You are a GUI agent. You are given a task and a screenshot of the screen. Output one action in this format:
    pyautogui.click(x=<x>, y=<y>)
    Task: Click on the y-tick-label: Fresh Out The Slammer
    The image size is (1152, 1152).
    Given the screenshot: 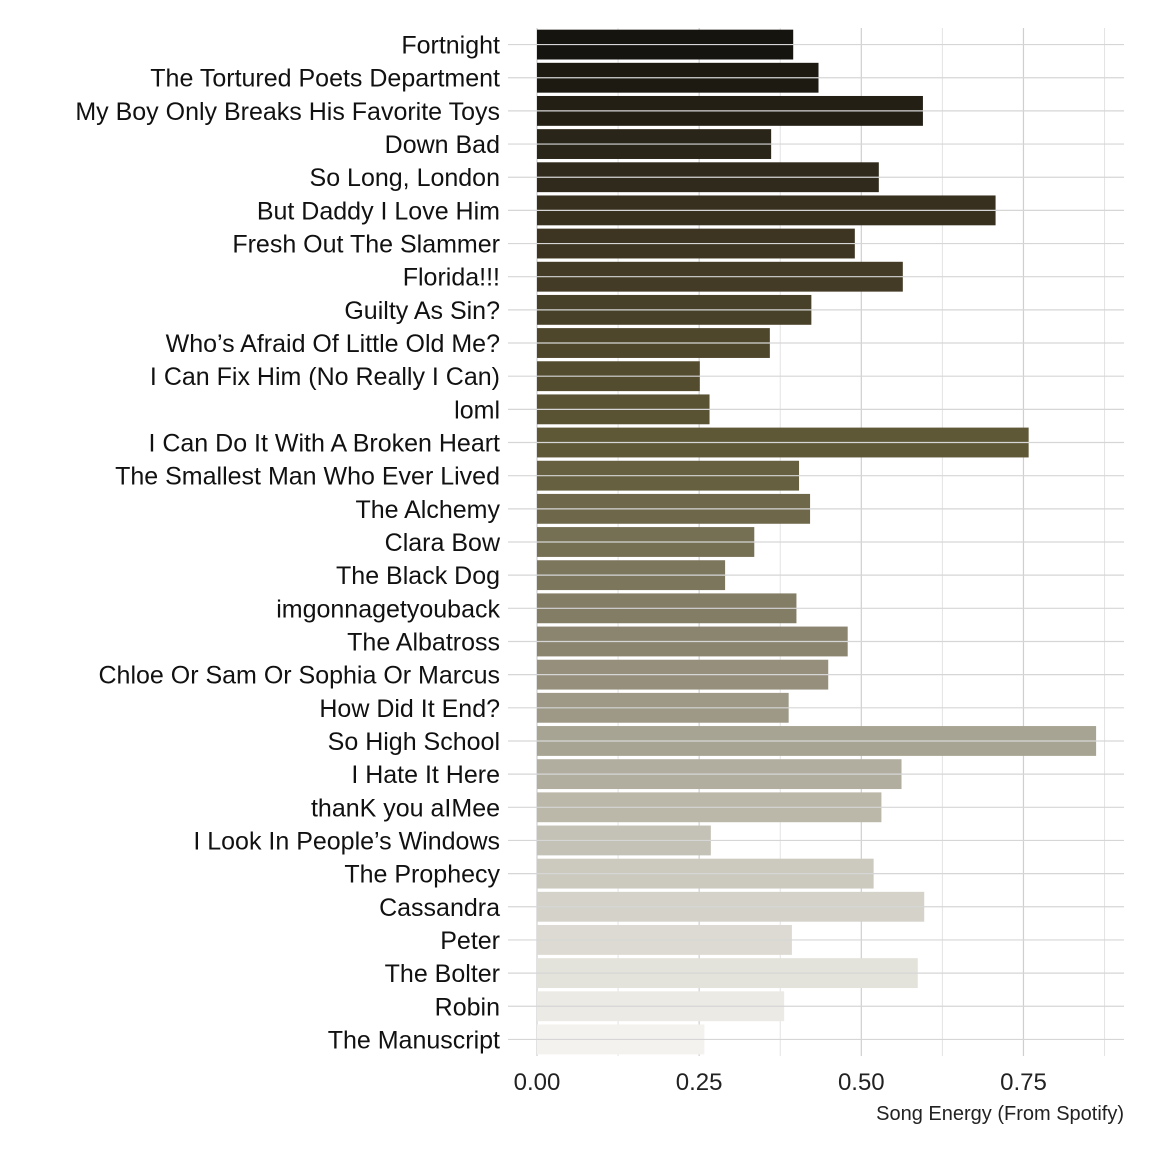 What is the action you would take?
    pyautogui.click(x=366, y=245)
    